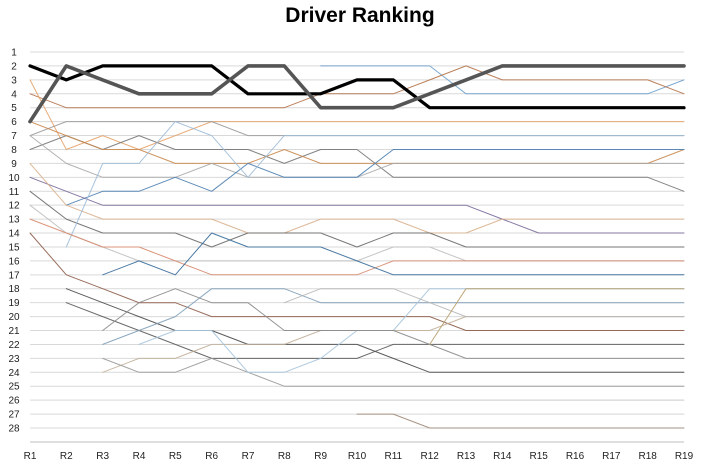 The height and width of the screenshot is (469, 720). Describe the element at coordinates (14, 261) in the screenshot. I see `y-tick-label: 16` at that location.